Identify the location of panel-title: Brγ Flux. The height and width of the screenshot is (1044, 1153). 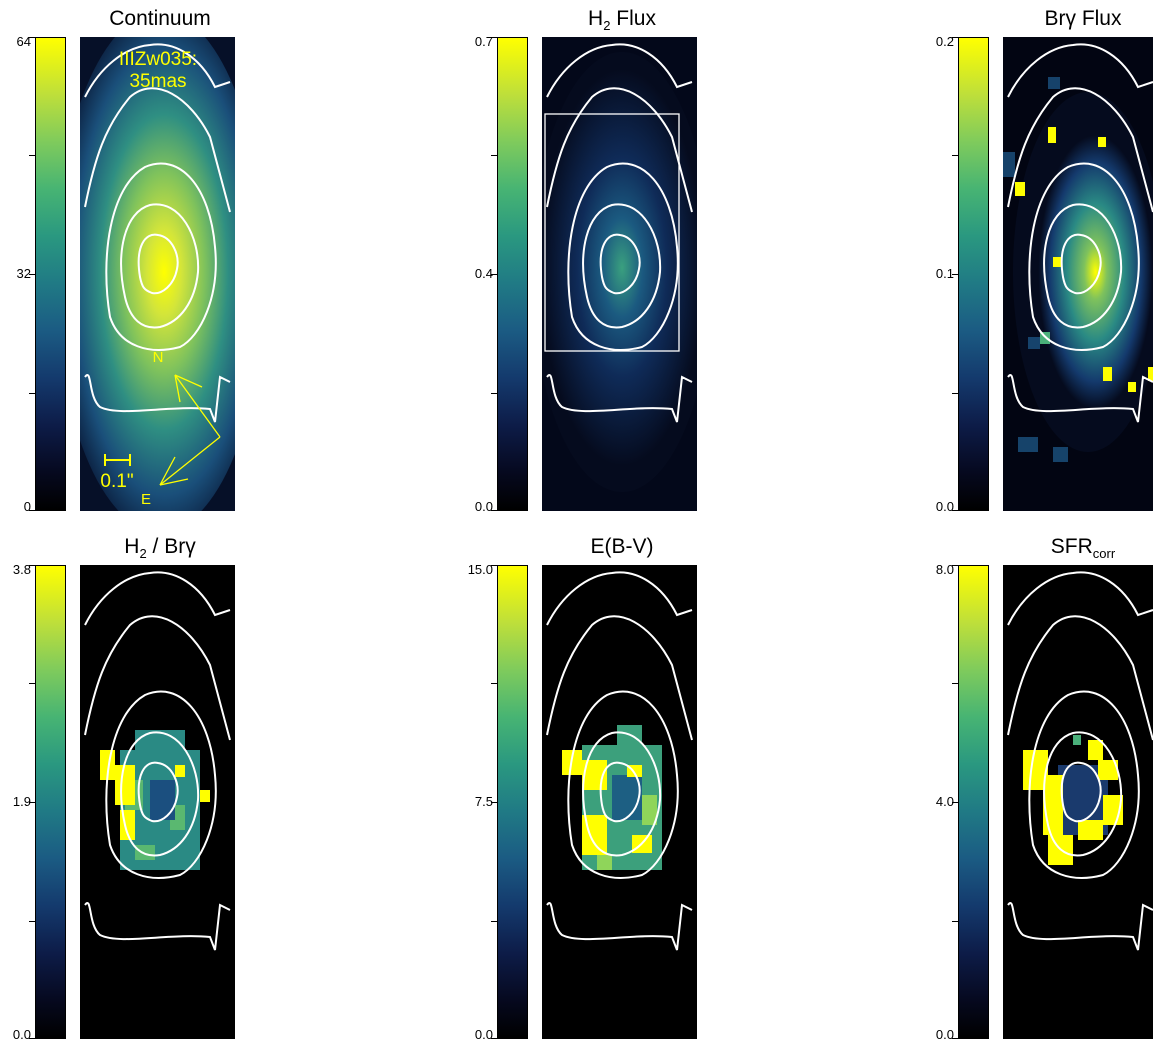
(1083, 18).